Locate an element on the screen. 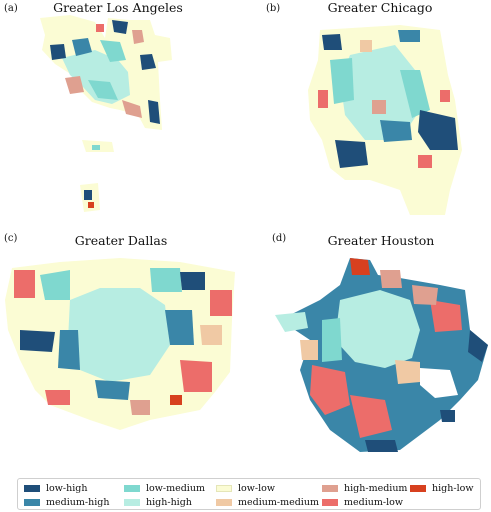  panel-title: Greater Houston is located at coordinates (381, 240).